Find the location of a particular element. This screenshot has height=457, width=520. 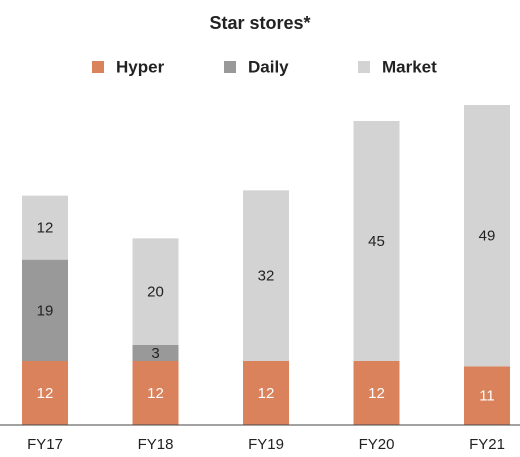

x-tick-label: FY20 is located at coordinates (377, 444).